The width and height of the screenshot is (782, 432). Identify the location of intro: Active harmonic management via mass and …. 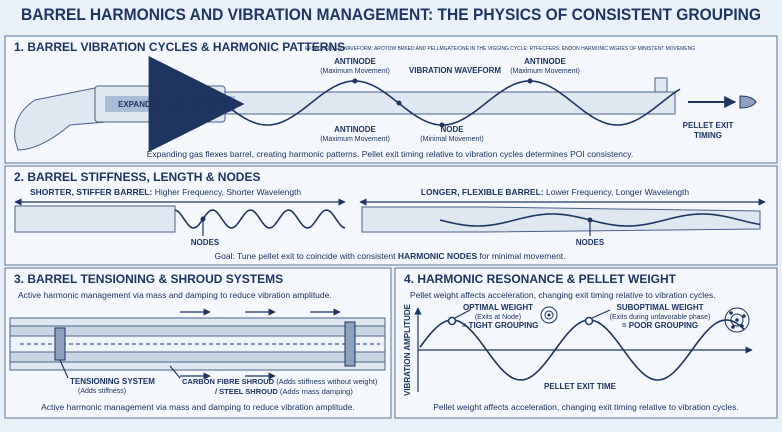
(175, 295).